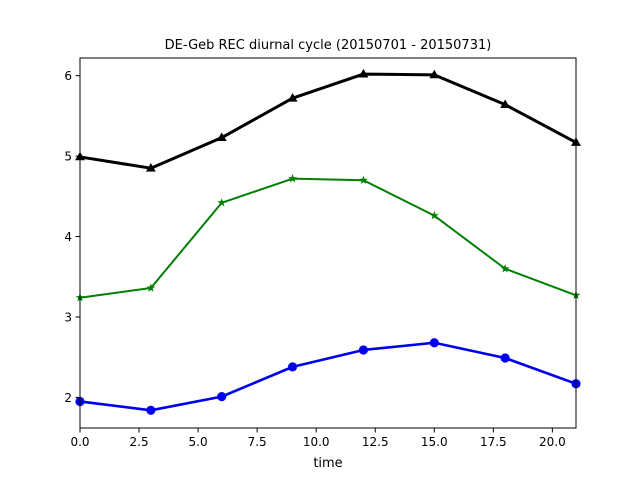 Image resolution: width=640 pixels, height=484 pixels. What do you see at coordinates (257, 442) in the screenshot?
I see `x-tick-label-4: 7.5` at bounding box center [257, 442].